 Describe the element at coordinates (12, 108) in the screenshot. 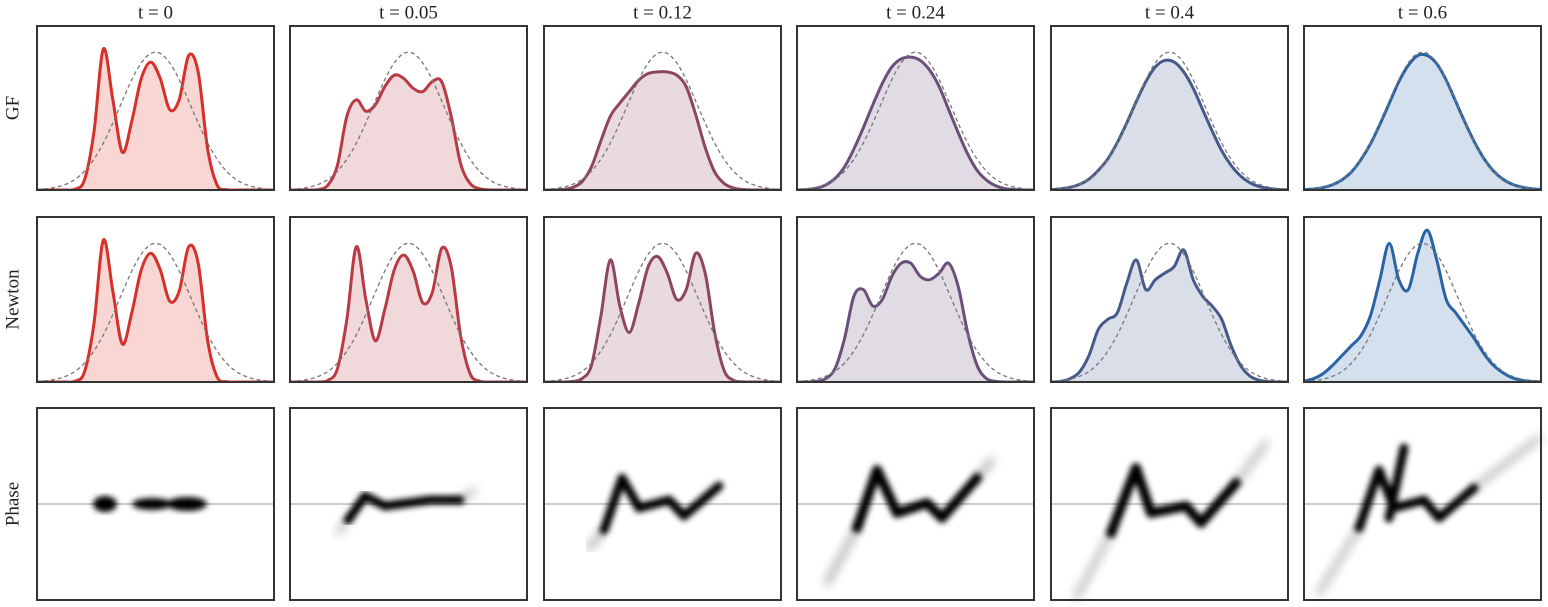

I see `row-label: GF` at that location.